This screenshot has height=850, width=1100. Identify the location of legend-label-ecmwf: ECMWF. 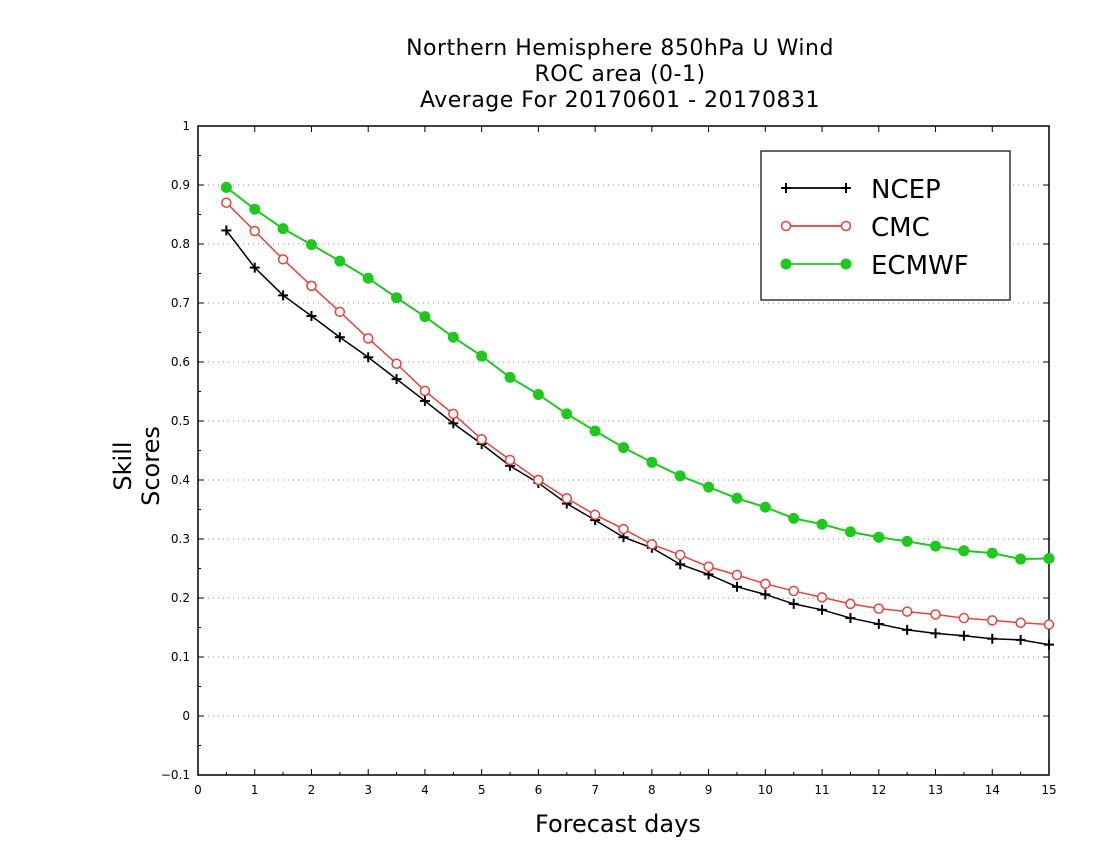
(920, 266).